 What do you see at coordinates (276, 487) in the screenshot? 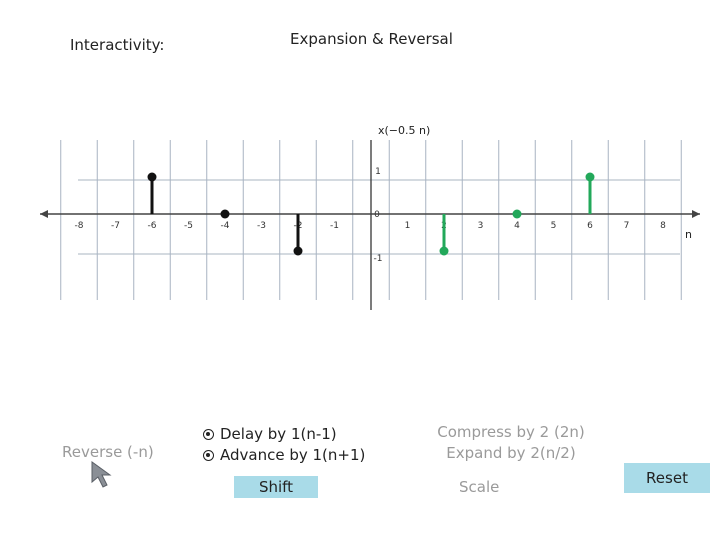
I see `shift-button: Shift` at bounding box center [276, 487].